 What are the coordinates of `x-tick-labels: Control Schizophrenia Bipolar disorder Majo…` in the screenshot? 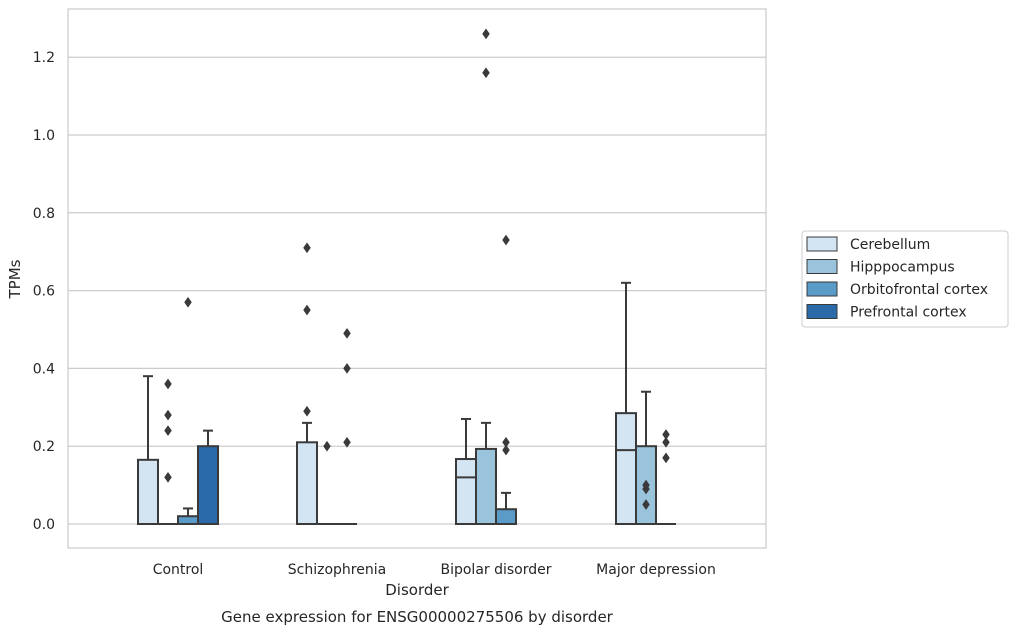 It's located at (434, 570).